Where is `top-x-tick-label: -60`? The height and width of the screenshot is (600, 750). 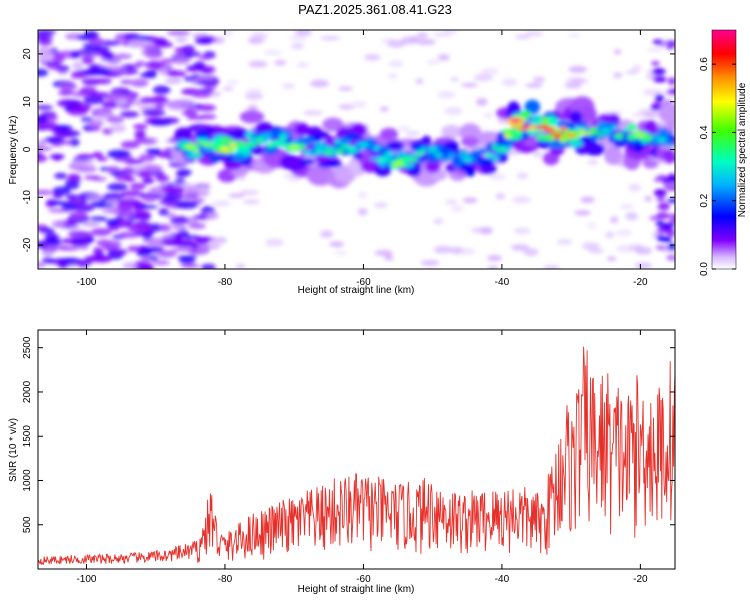 top-x-tick-label: -60 is located at coordinates (363, 282).